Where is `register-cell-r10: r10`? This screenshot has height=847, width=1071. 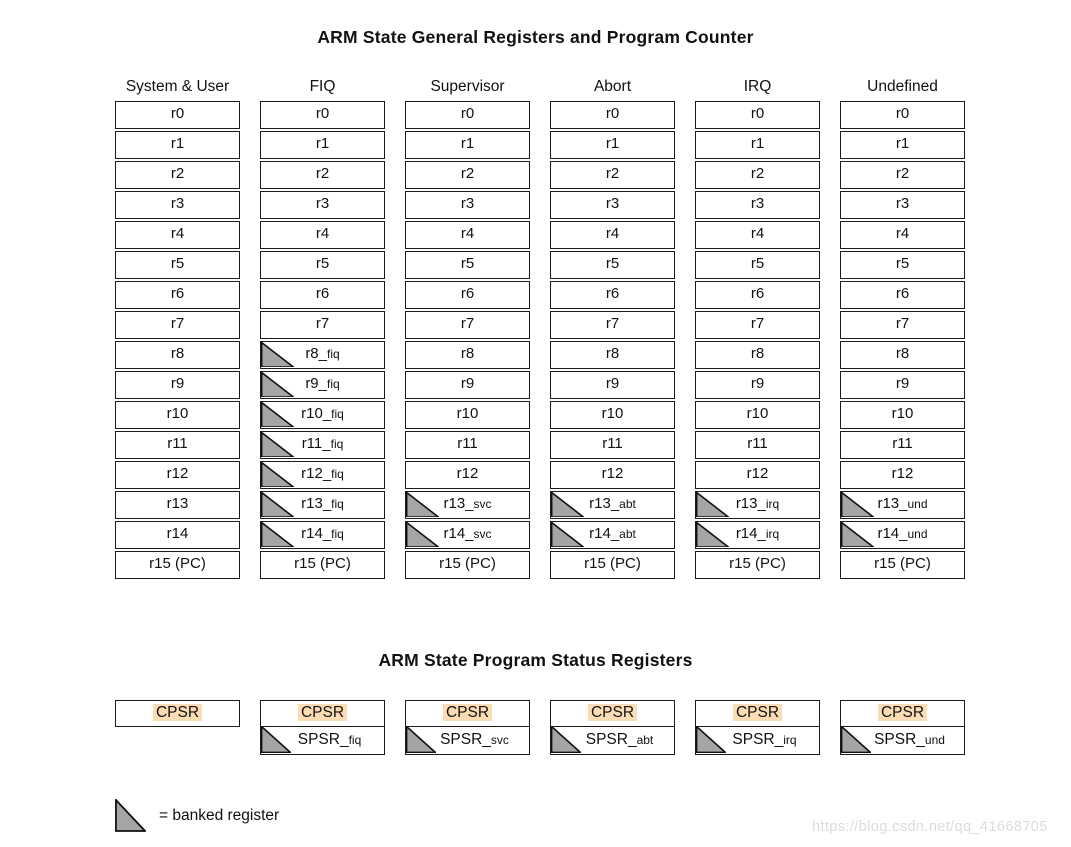
register-cell-r10: r10 is located at coordinates (467, 415).